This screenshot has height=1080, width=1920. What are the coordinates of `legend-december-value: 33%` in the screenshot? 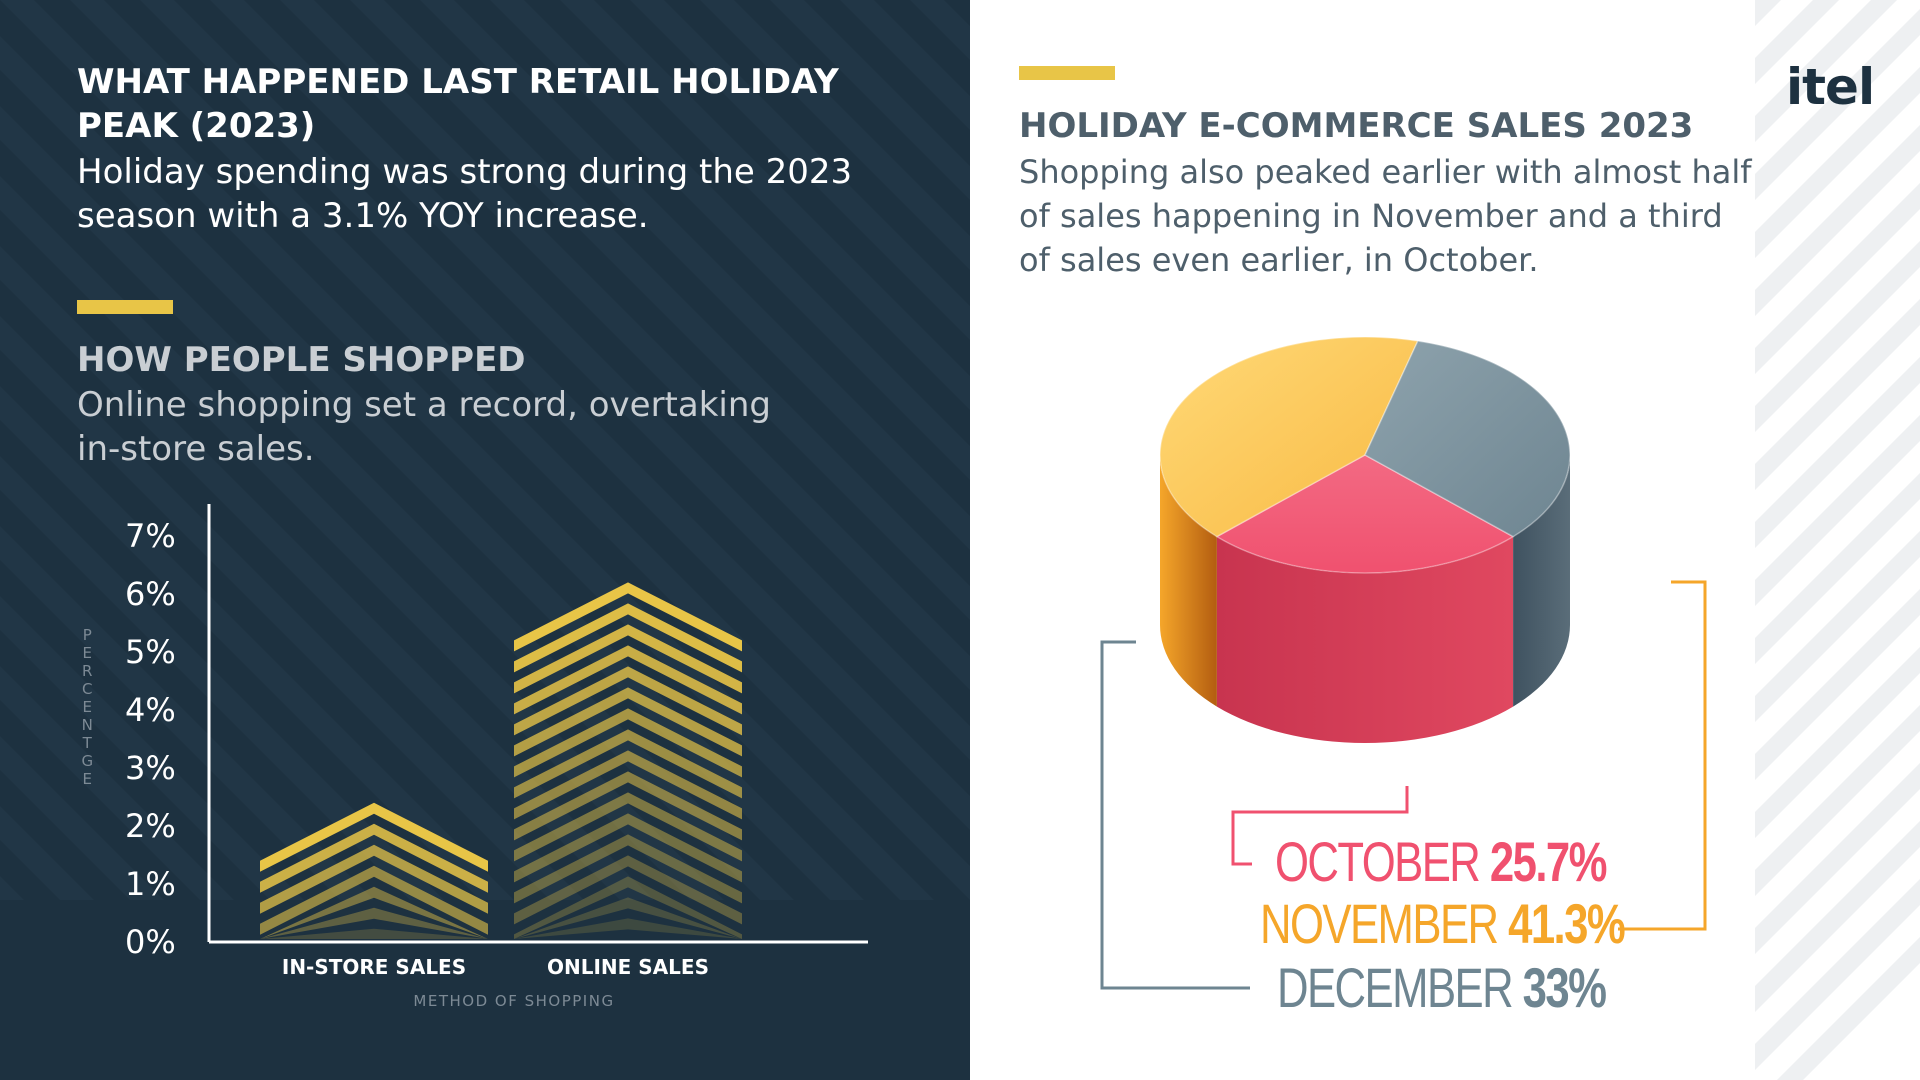 It's located at (1564, 987).